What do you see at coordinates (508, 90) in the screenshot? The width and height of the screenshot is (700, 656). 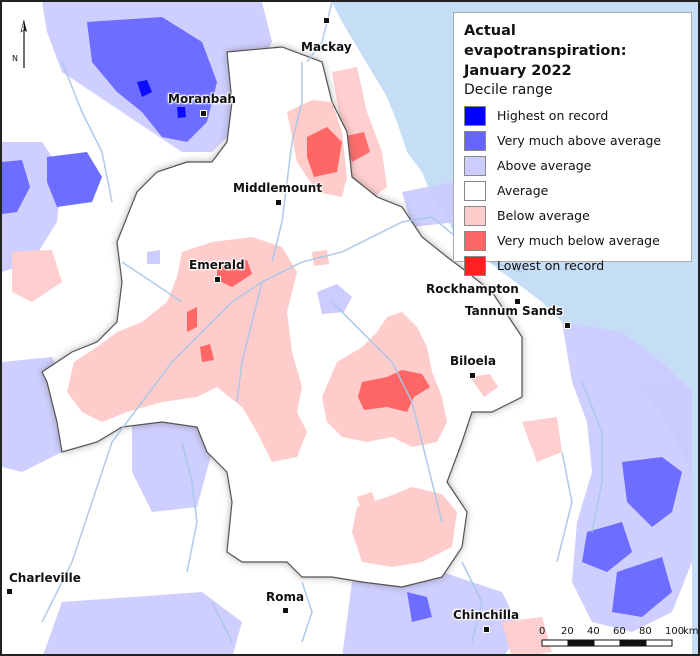 I see `legend-subtitle: Decile range` at bounding box center [508, 90].